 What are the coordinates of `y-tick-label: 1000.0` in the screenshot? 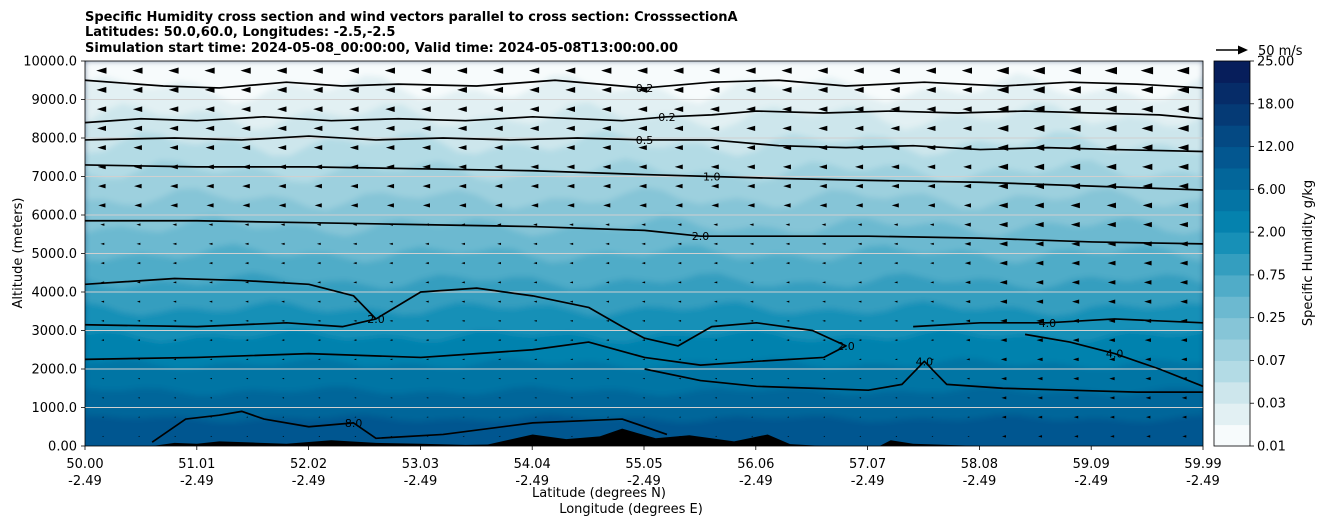 It's located at (55, 408).